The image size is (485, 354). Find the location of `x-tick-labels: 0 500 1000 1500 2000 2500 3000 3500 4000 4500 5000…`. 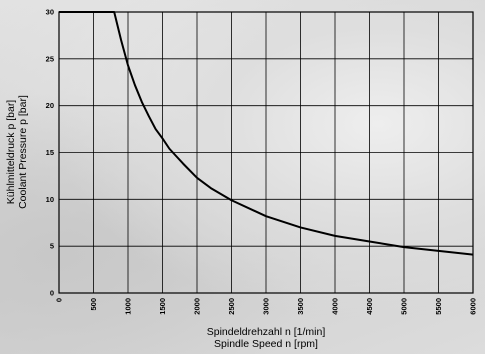

x-tick-labels: 0 500 1000 1500 2000 2500 3000 3500 4000 4500 5000… is located at coordinates (266, 306).